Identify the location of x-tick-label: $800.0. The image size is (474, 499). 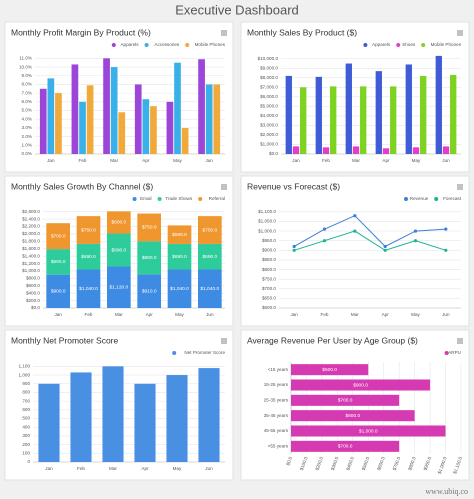
(412, 463).